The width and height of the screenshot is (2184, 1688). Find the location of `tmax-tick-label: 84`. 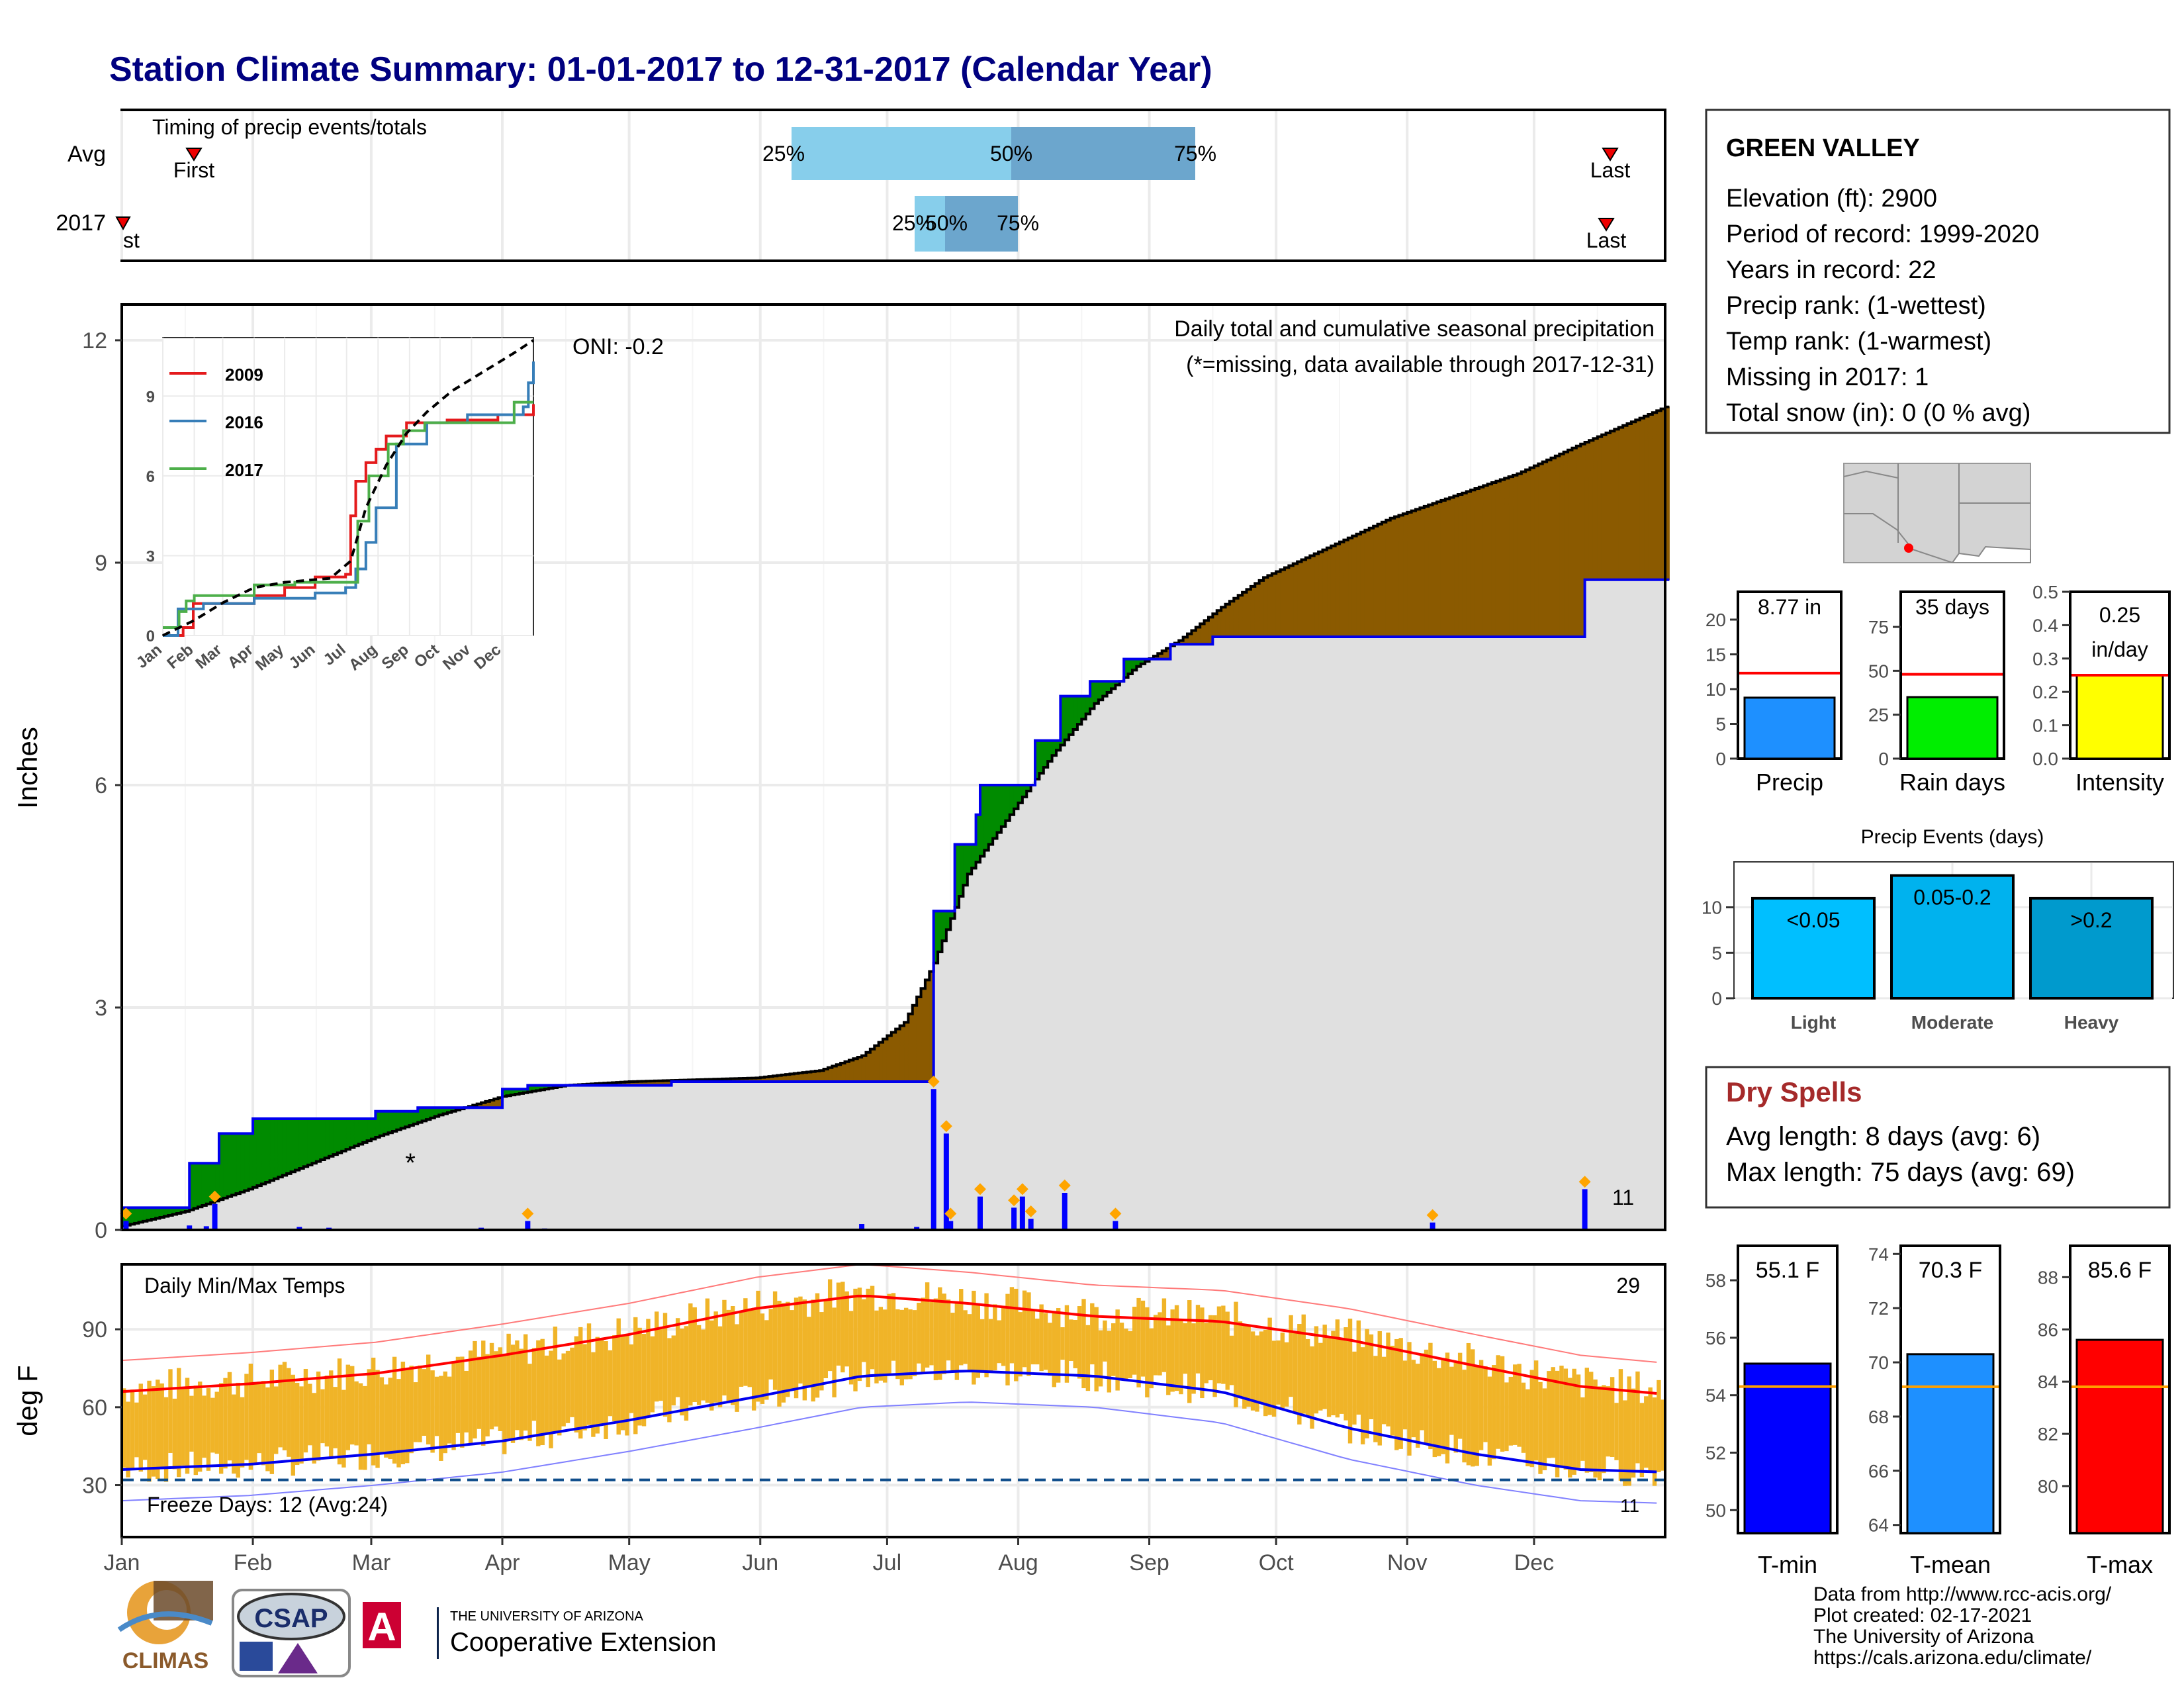

tmax-tick-label: 84 is located at coordinates (2048, 1382).